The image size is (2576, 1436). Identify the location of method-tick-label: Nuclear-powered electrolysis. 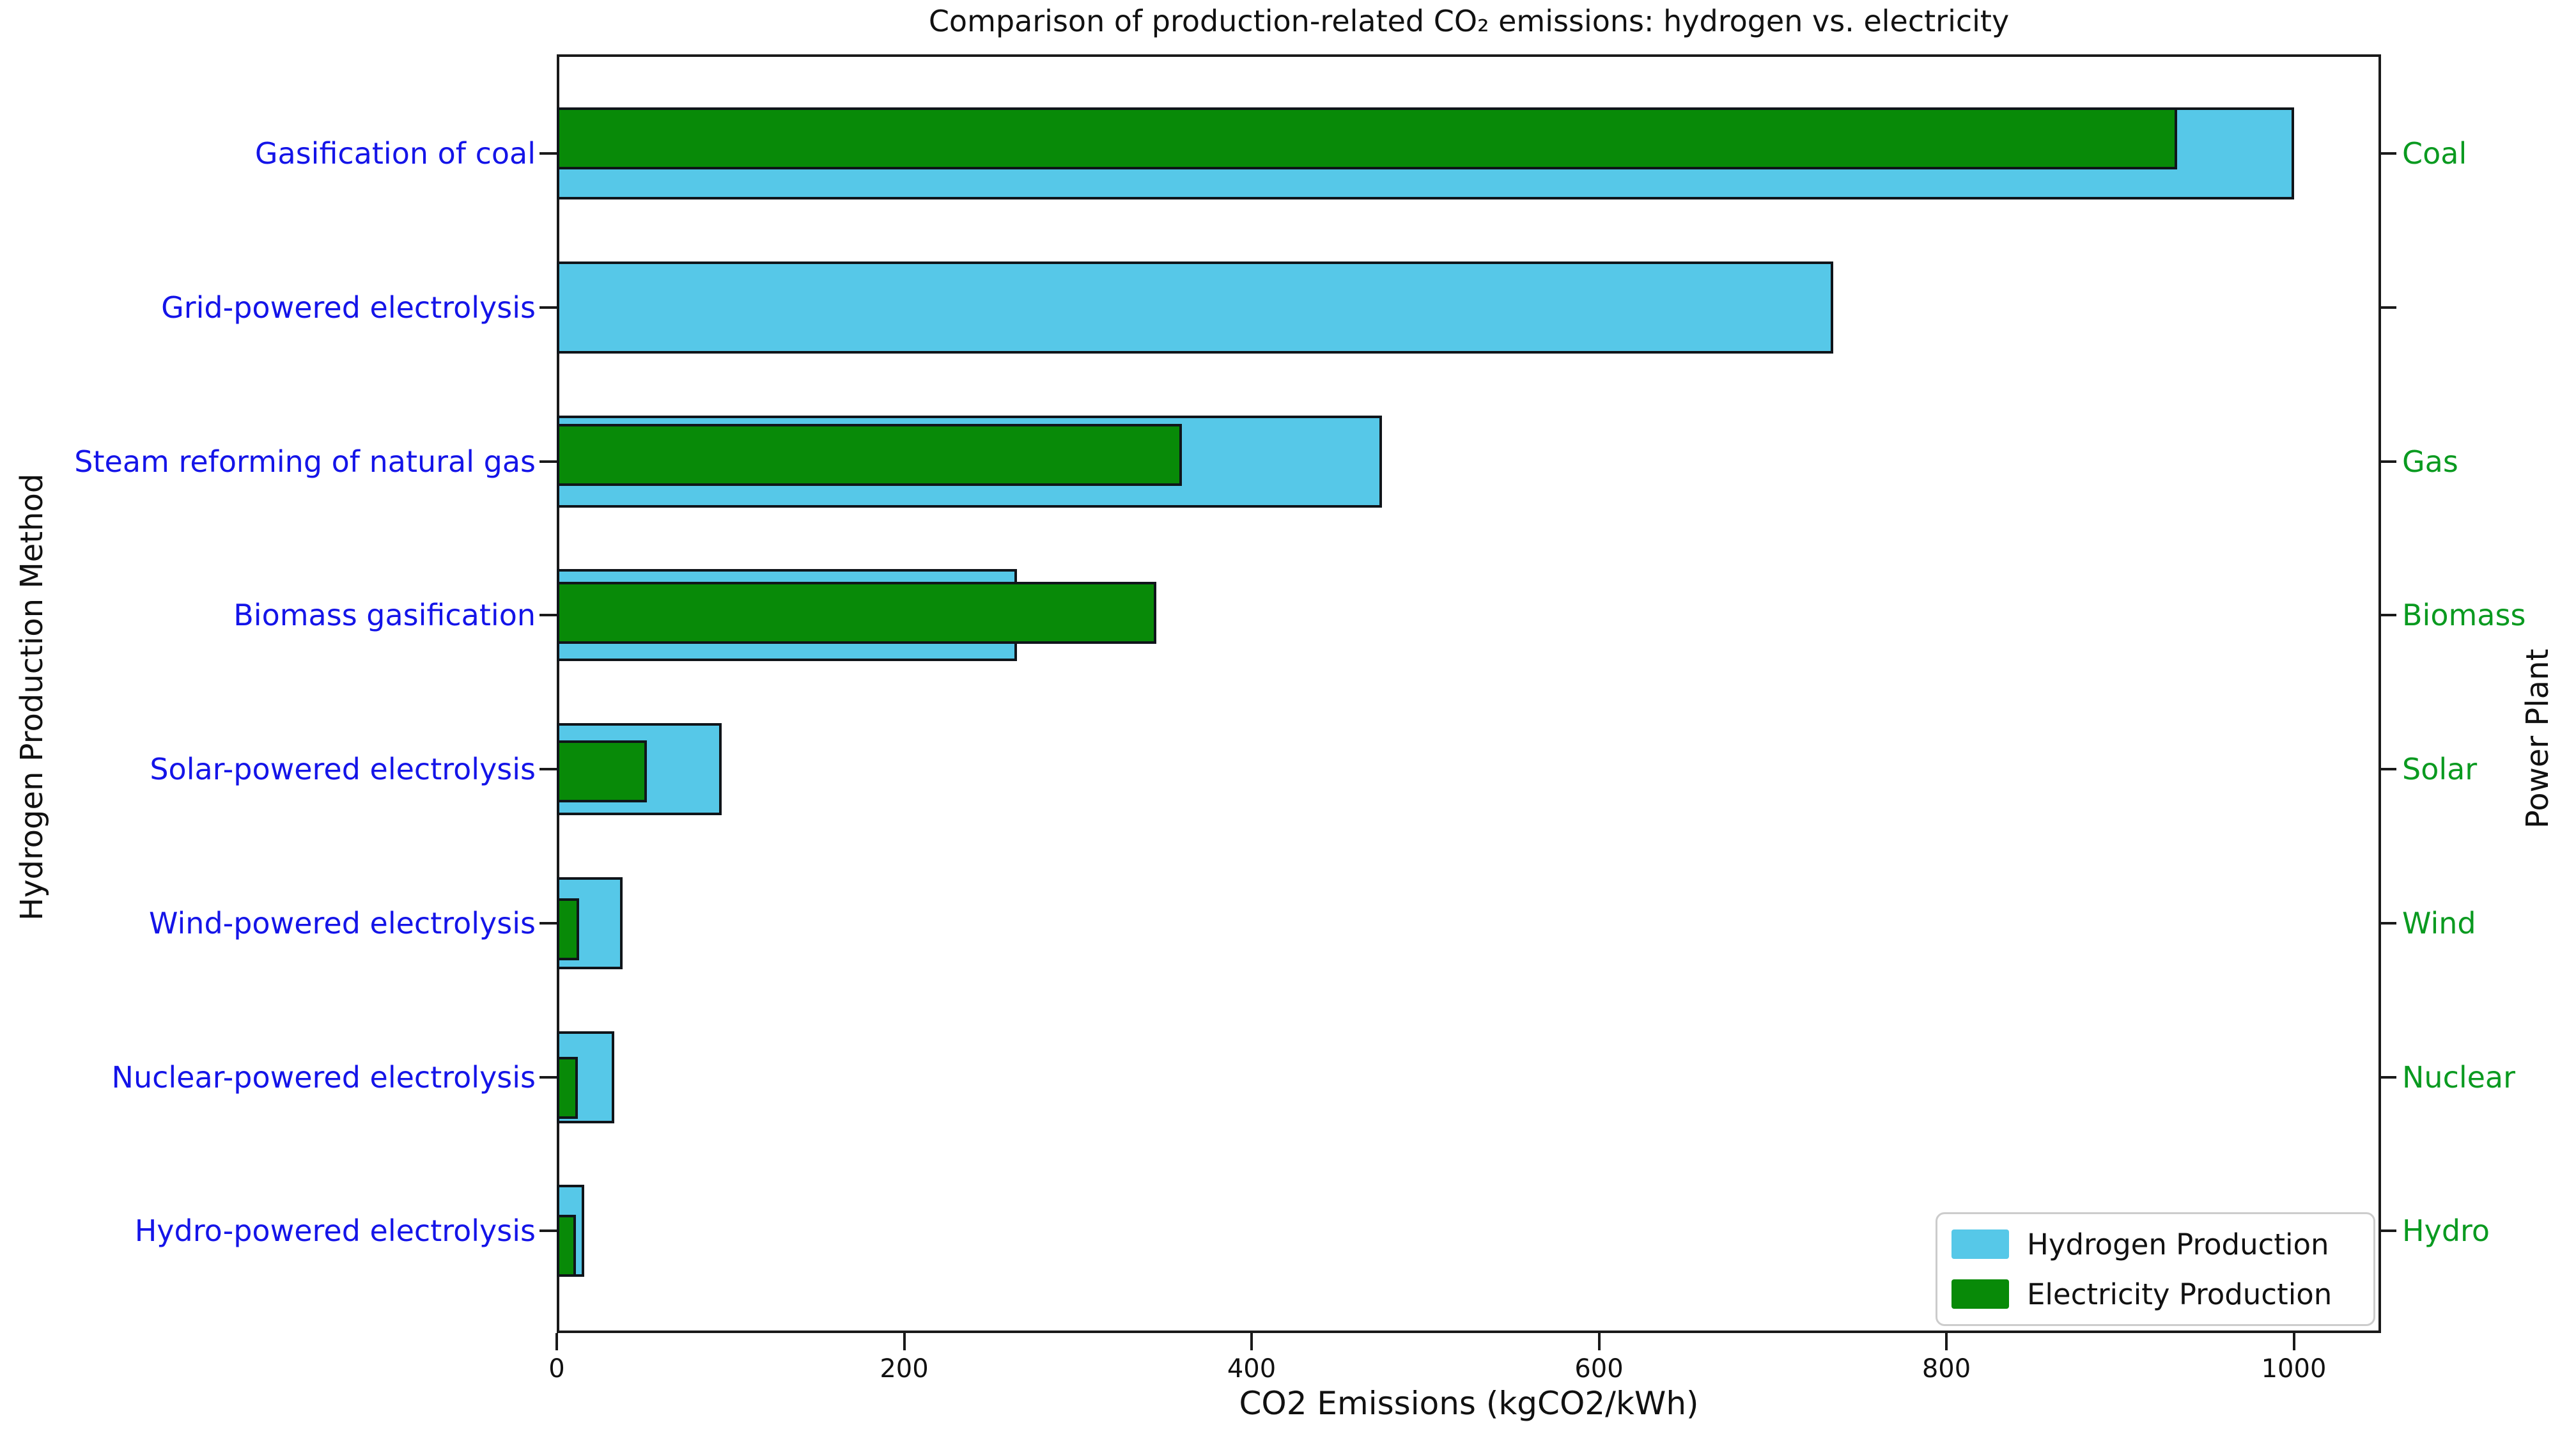
(323, 1077).